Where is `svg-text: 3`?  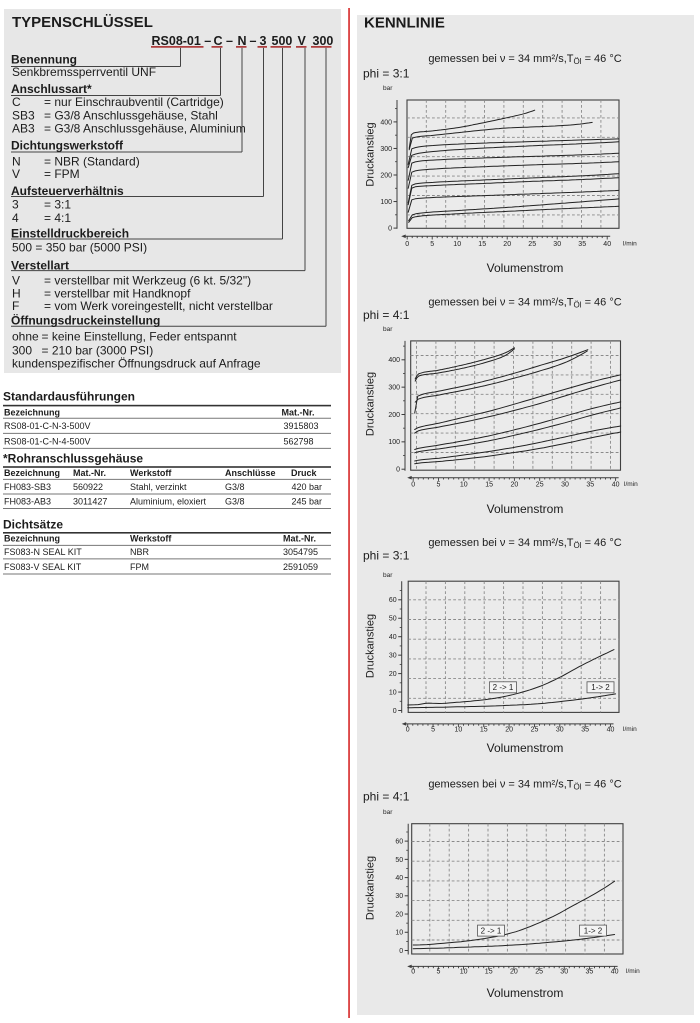 svg-text: 3 is located at coordinates (15, 205).